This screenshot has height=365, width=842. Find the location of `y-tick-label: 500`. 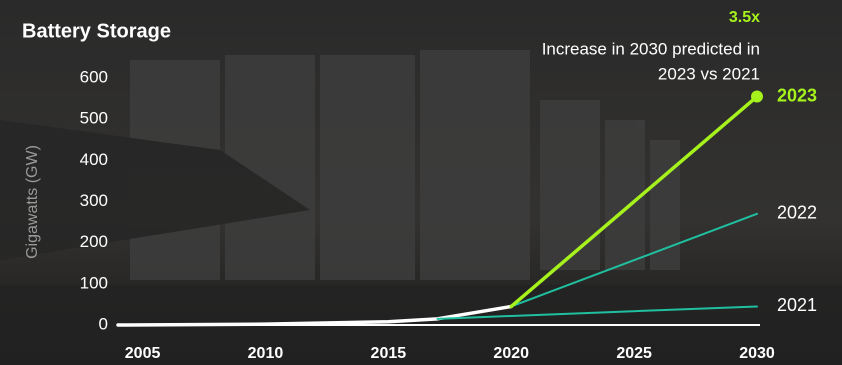

y-tick-label: 500 is located at coordinates (94, 118).